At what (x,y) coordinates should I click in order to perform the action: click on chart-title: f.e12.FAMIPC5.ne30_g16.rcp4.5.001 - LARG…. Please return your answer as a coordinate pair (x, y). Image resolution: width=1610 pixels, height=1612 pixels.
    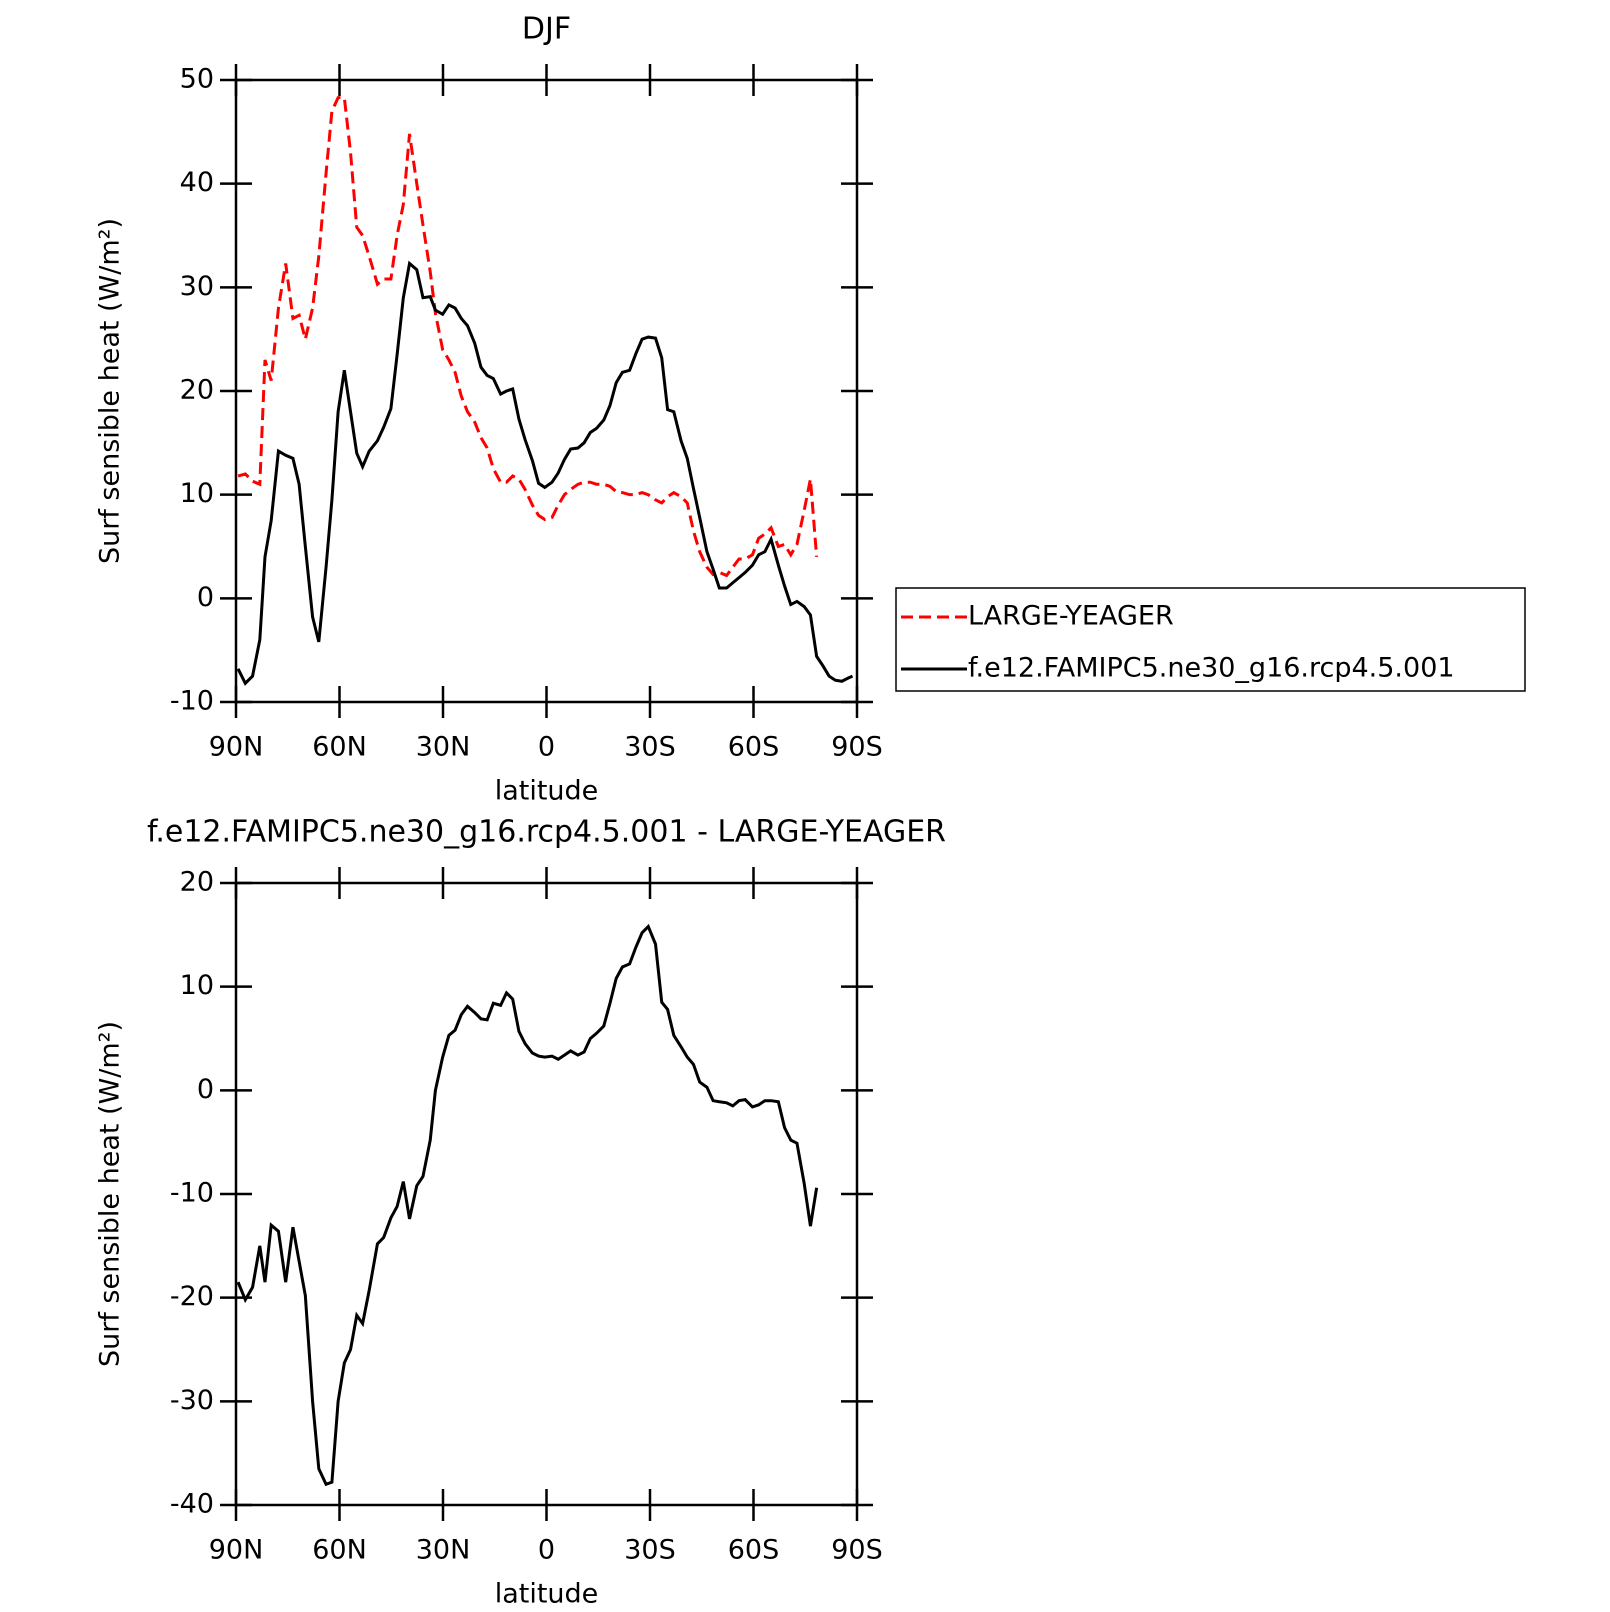
    Looking at the image, I should click on (546, 832).